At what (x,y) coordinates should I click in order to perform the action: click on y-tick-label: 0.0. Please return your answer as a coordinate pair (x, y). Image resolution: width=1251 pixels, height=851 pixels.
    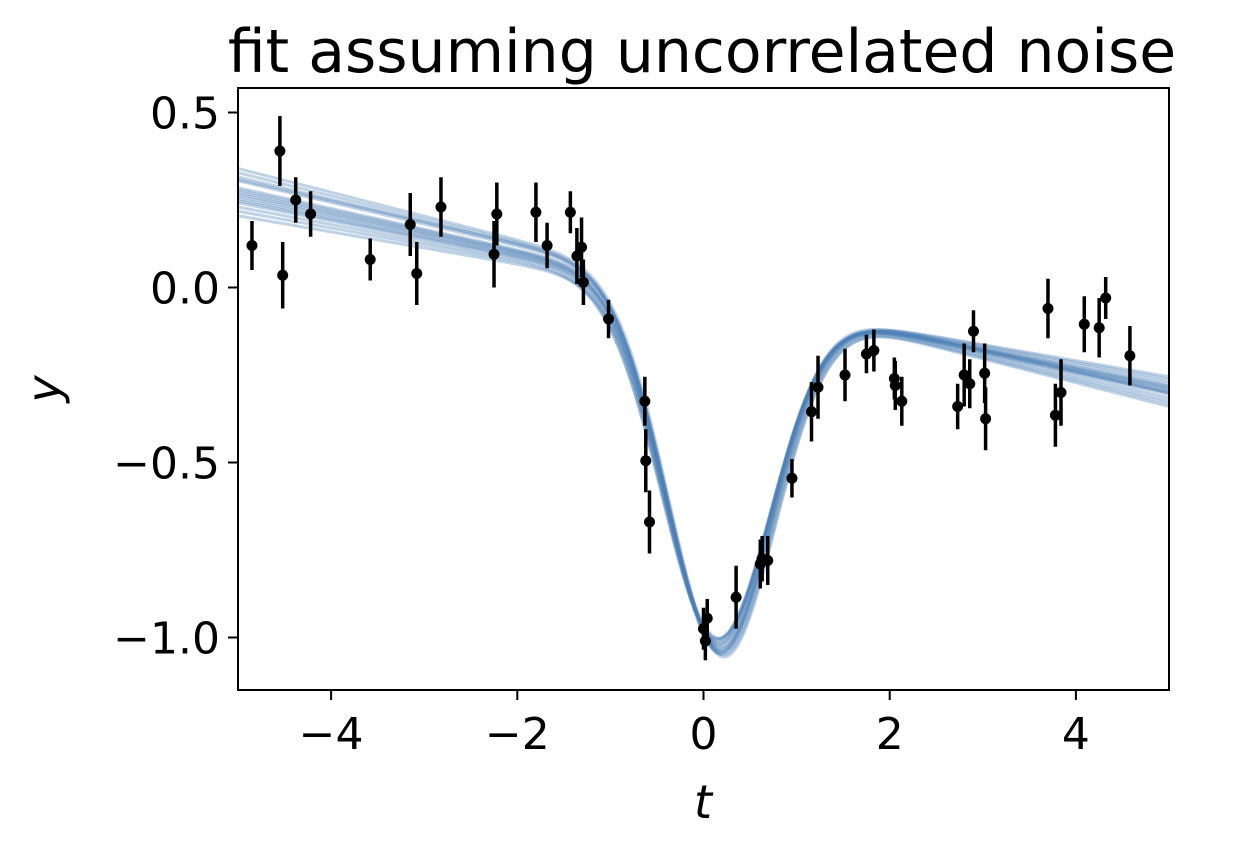
    Looking at the image, I should click on (185, 289).